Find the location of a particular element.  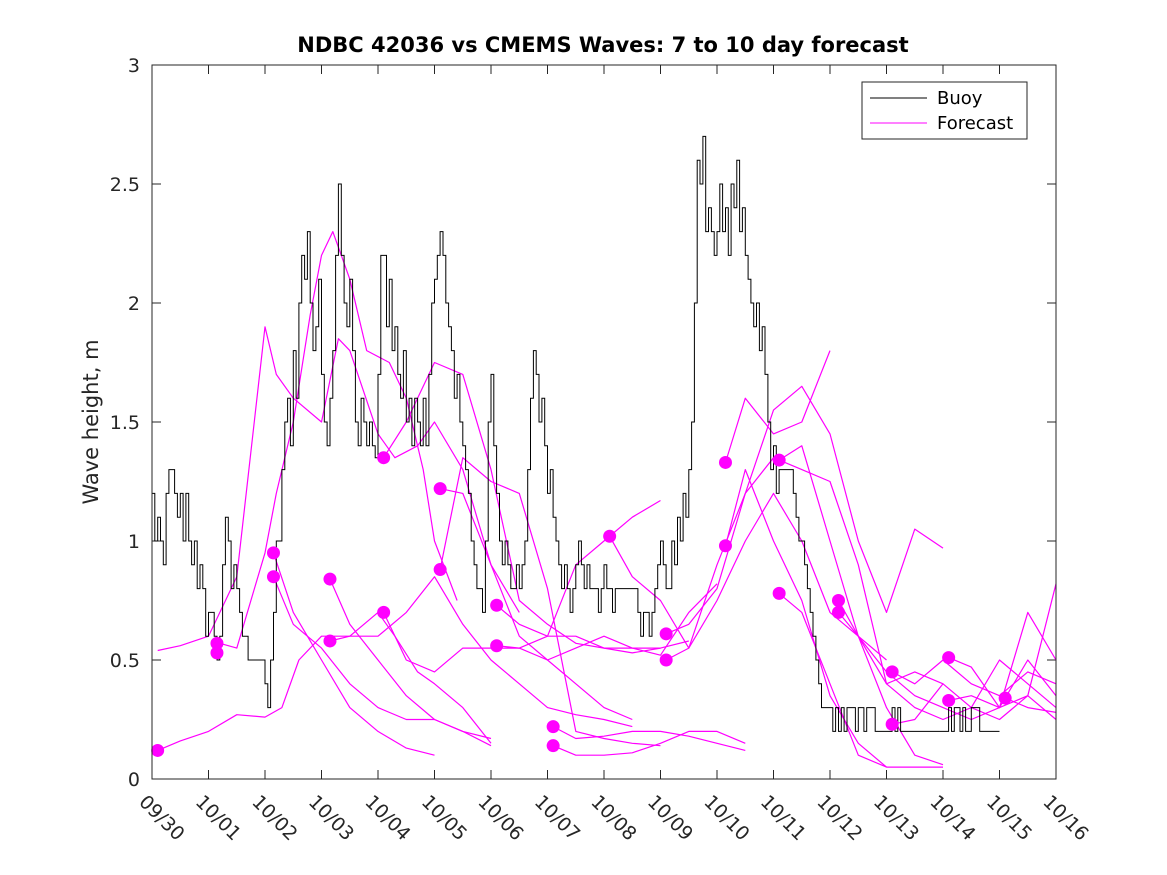

legend-buoy-label: Buoy is located at coordinates (960, 98).